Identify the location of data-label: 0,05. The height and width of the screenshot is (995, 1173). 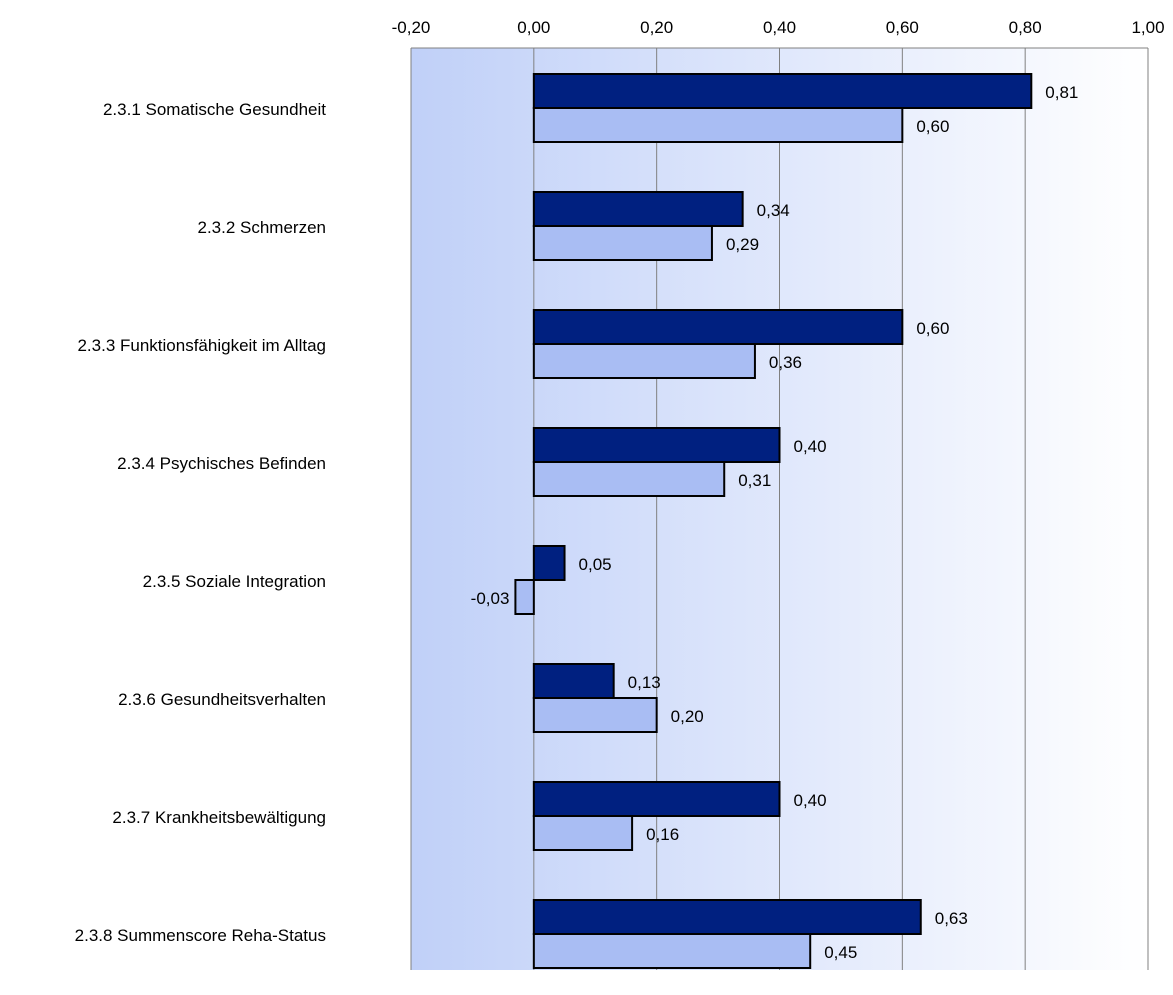
(595, 564).